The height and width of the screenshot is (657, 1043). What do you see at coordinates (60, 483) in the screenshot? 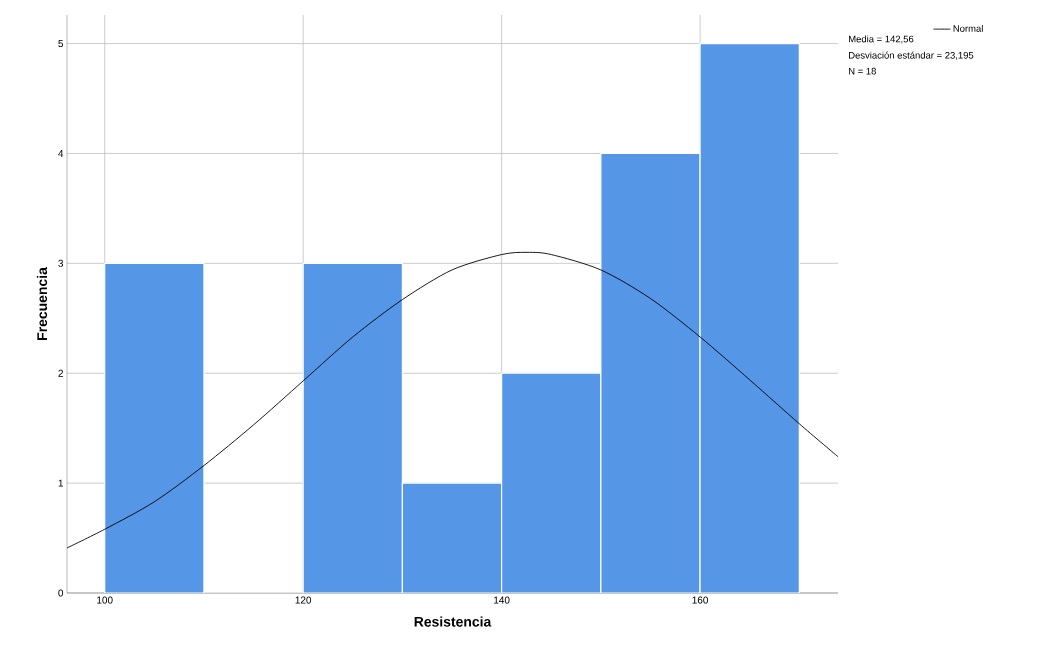
I see `y-tick-label: 1` at bounding box center [60, 483].